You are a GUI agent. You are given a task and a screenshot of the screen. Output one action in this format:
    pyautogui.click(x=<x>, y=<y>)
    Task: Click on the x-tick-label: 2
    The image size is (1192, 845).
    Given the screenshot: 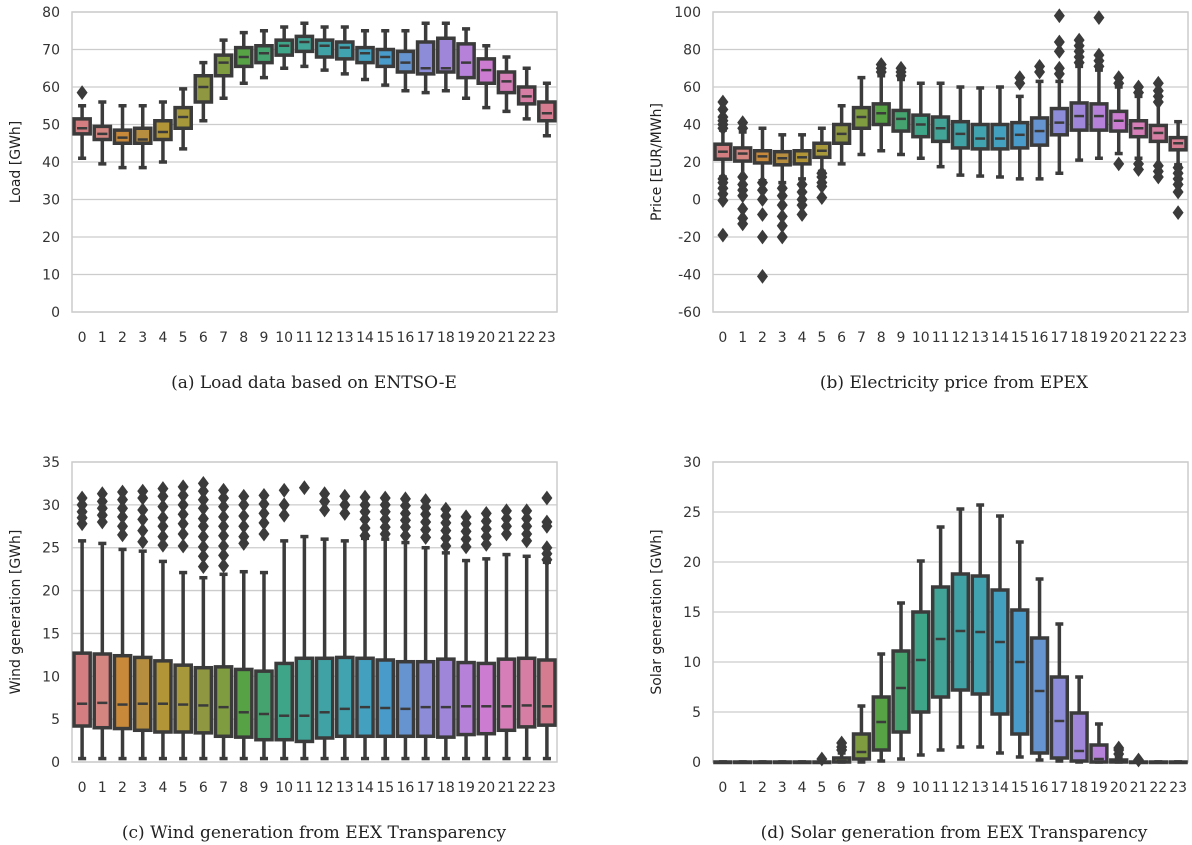 What is the action you would take?
    pyautogui.click(x=762, y=788)
    